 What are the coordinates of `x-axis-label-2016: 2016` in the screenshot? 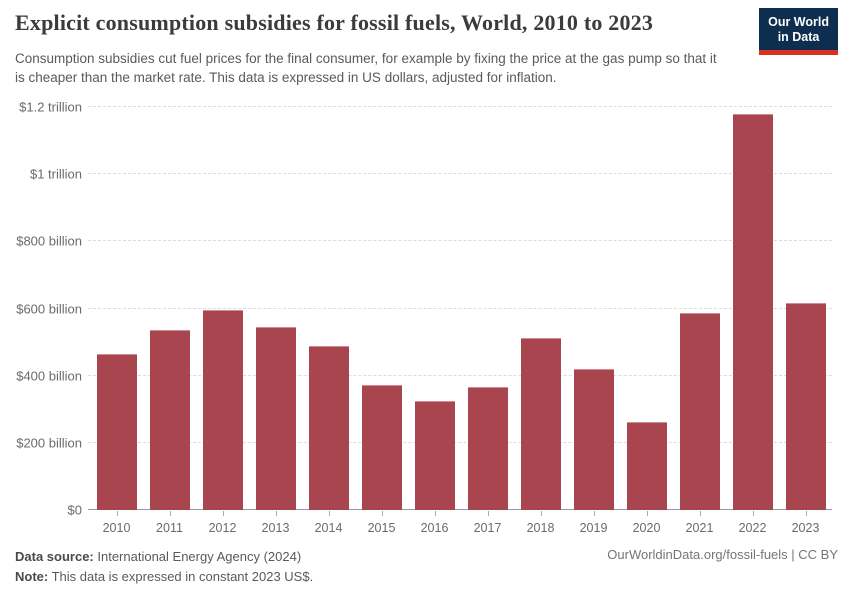 It's located at (434, 528).